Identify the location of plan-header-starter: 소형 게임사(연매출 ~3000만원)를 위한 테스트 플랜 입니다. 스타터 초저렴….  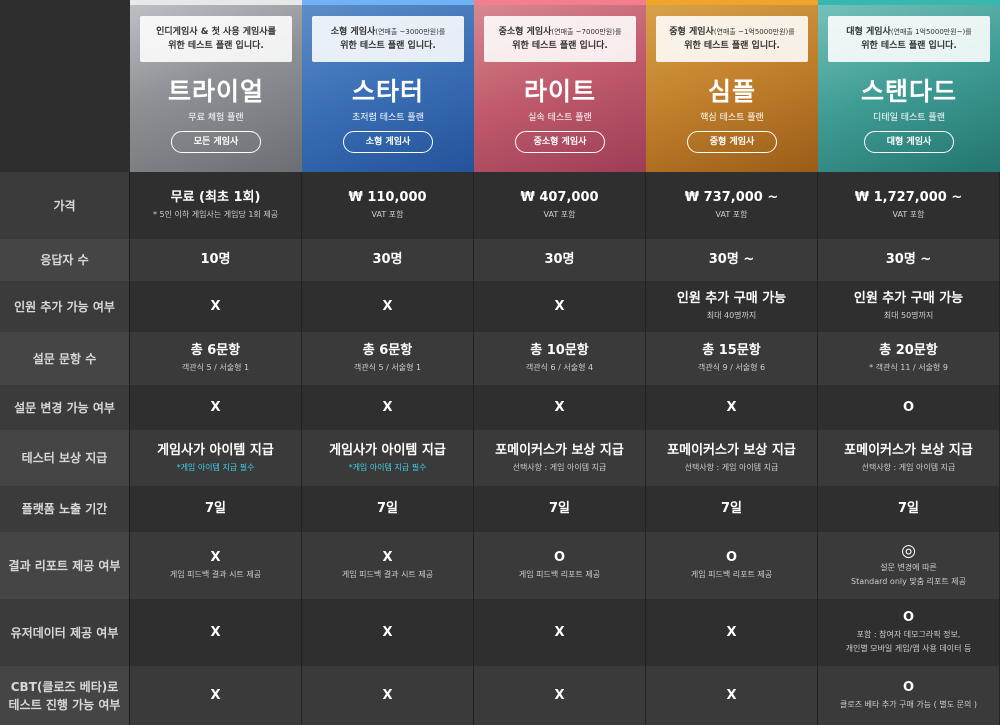
(388, 86).